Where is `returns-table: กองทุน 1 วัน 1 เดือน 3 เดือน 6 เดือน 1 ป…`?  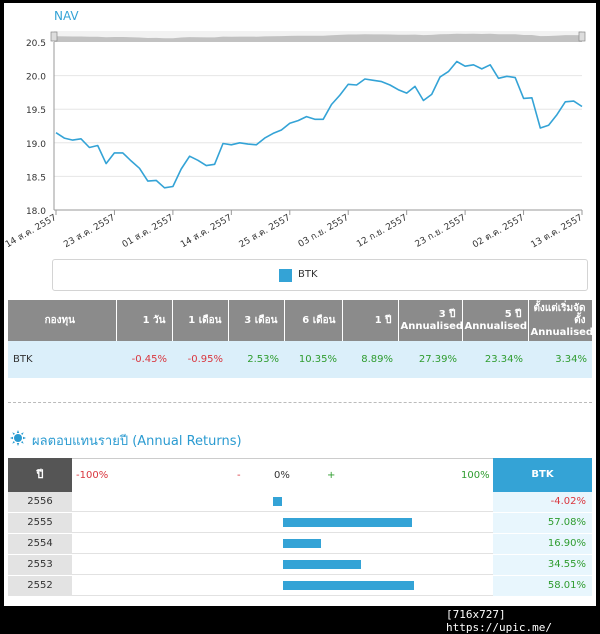
returns-table: กองทุน 1 วัน 1 เดือน 3 เดือน 6 เดือน 1 ป… is located at coordinates (300, 339).